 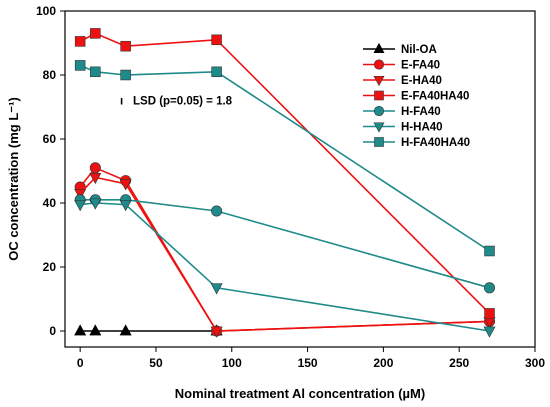 What do you see at coordinates (383, 363) in the screenshot?
I see `x-tick-label: 200` at bounding box center [383, 363].